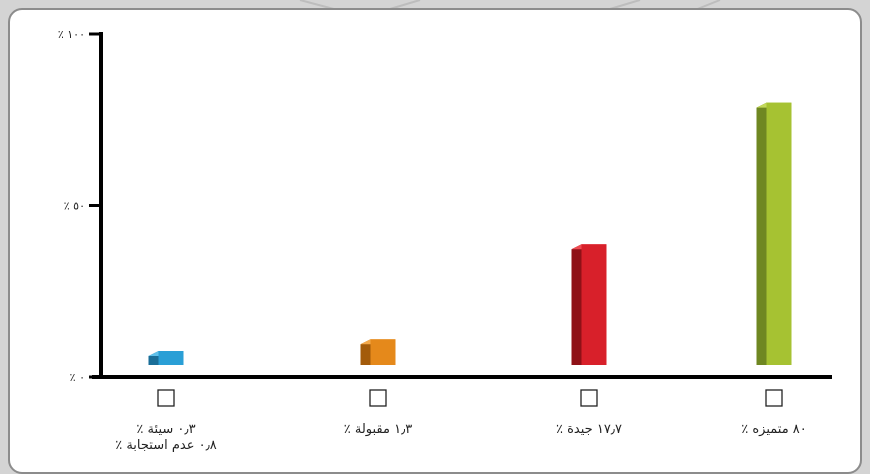  I want to click on y-tick-label: ٪ ٠, so click(77, 377).